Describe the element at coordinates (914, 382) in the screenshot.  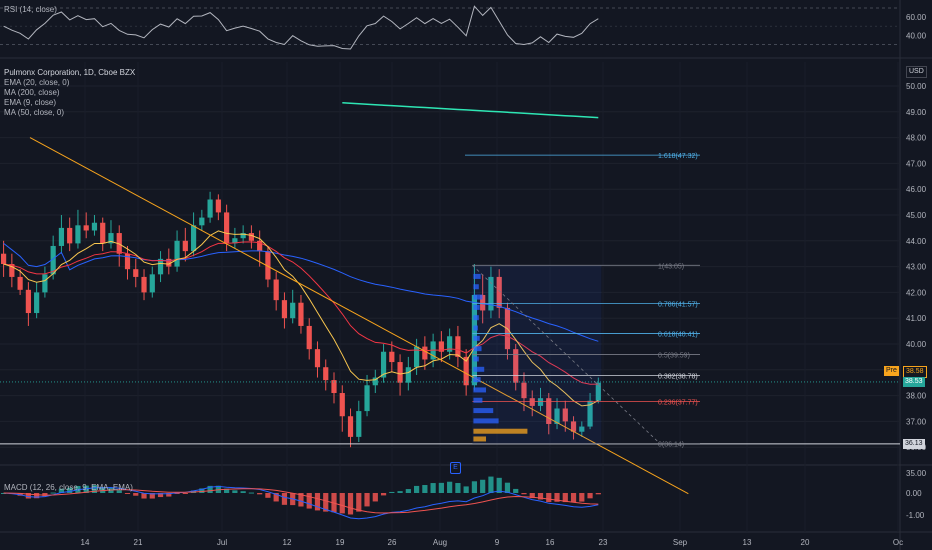
I see `last-price-tag: 38.53` at that location.